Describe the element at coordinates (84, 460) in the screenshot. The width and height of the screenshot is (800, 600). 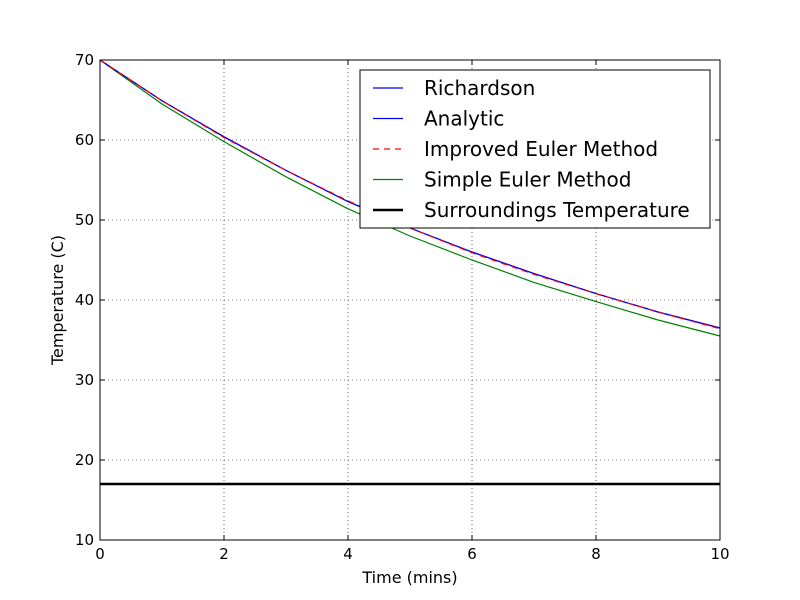
I see `y-tick-label: 20` at that location.